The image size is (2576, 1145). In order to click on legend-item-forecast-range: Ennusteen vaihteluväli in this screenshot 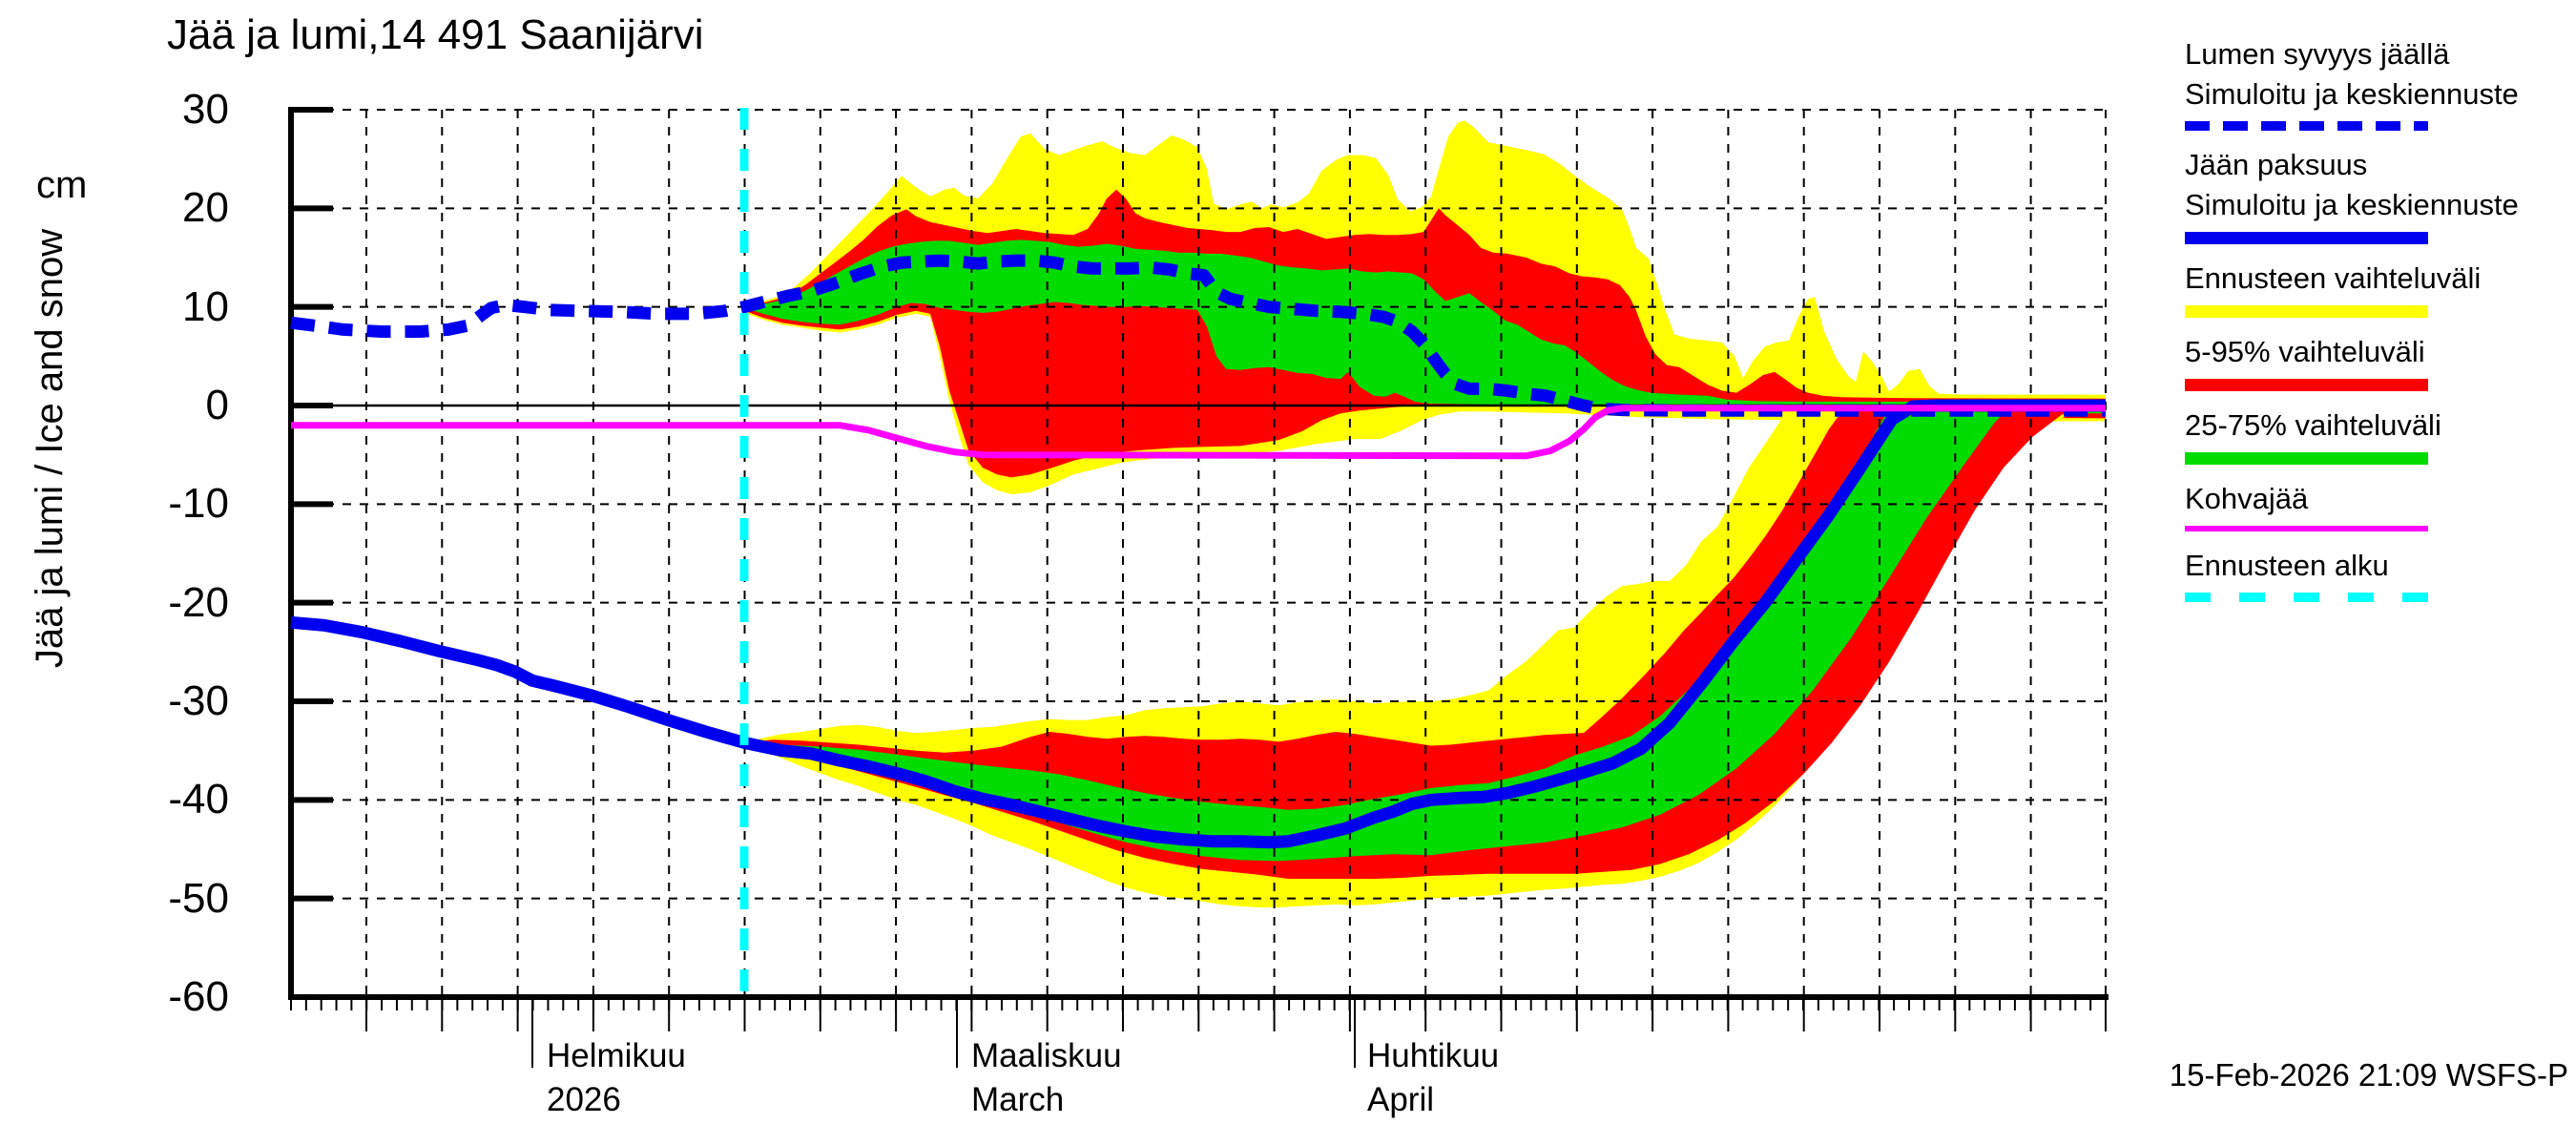, I will do `click(2380, 288)`.